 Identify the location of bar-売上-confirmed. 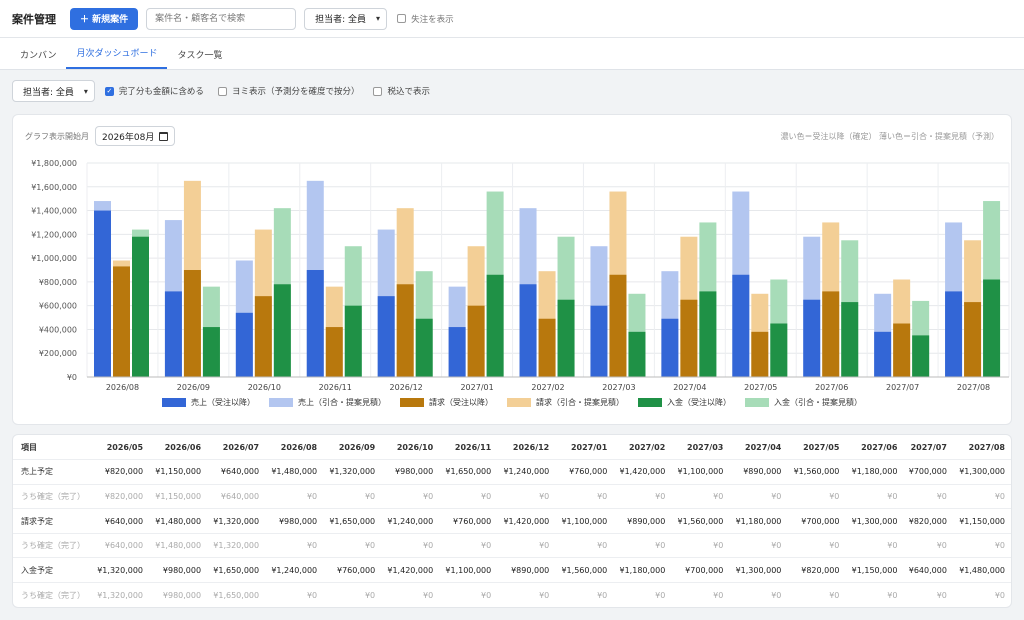
(812, 338).